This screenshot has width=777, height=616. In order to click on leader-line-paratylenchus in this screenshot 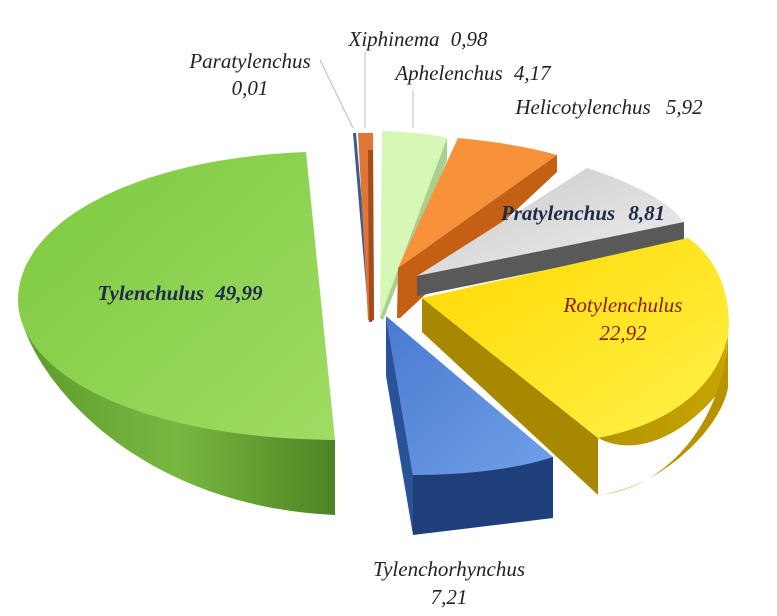, I will do `click(336, 94)`.